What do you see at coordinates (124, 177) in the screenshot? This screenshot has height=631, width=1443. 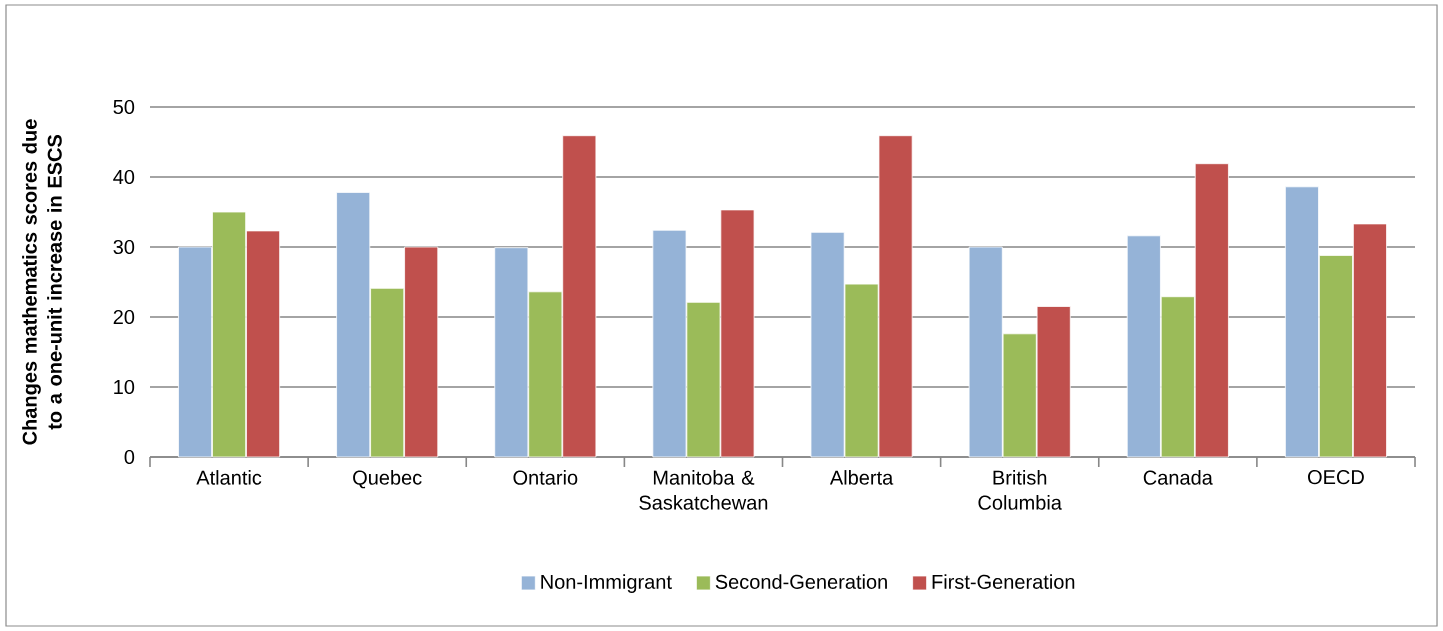 I see `y-tick-label: 40` at bounding box center [124, 177].